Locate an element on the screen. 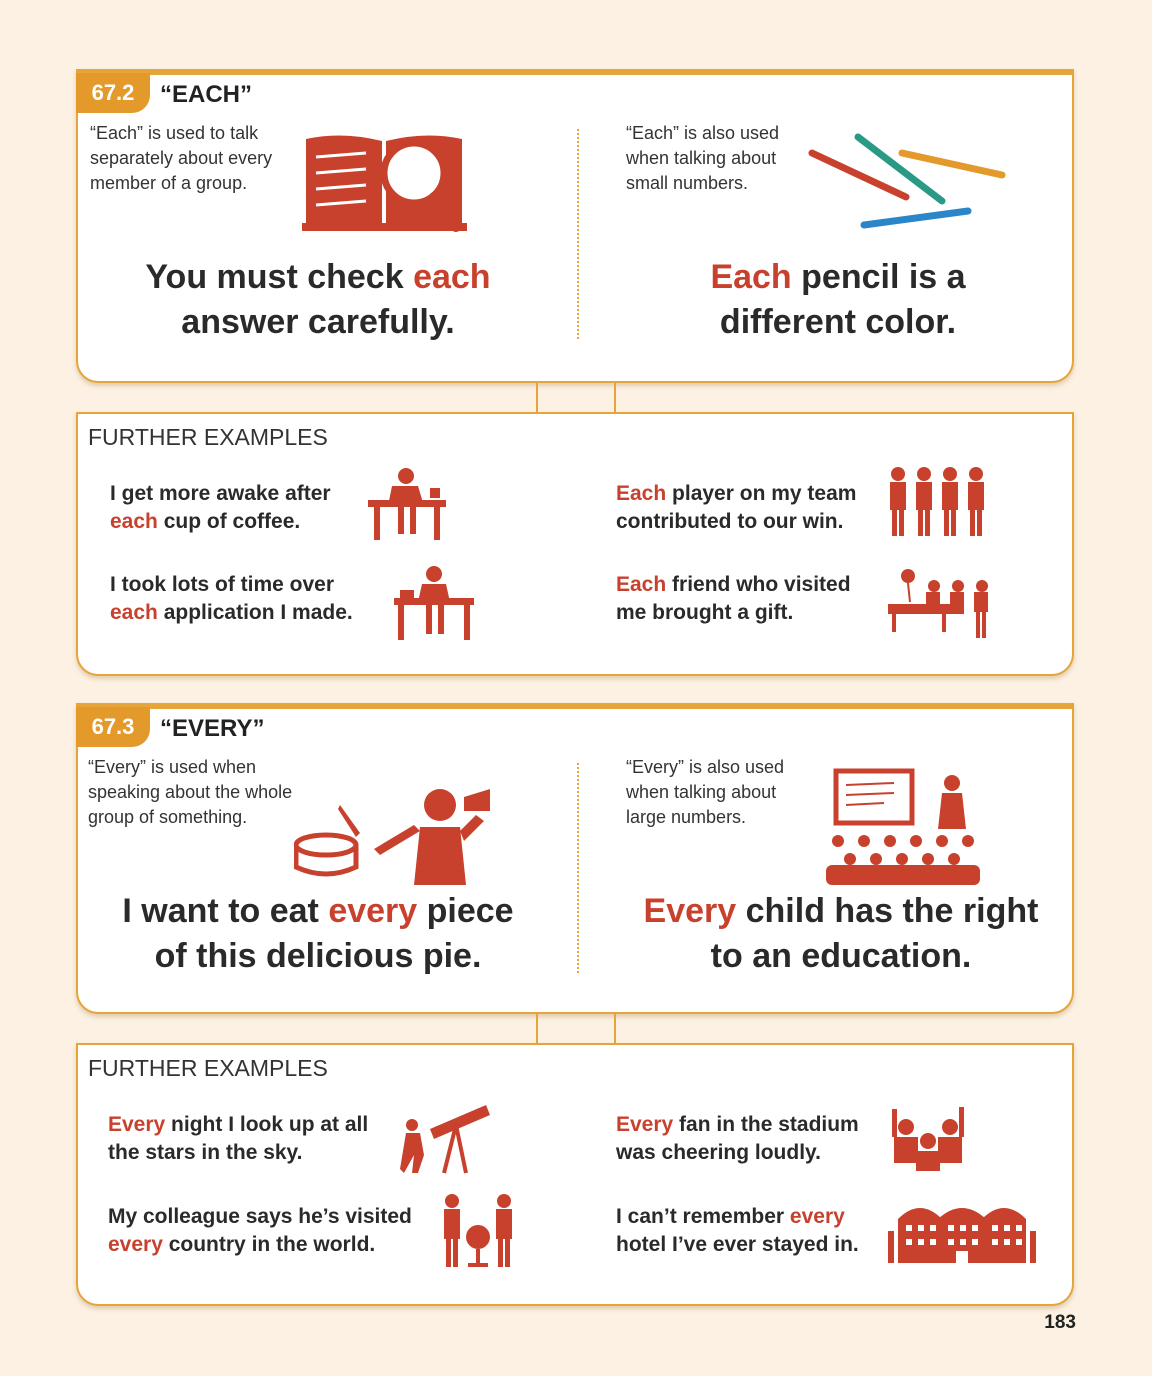 This screenshot has height=1376, width=1152. team-players-icon is located at coordinates (937, 501).